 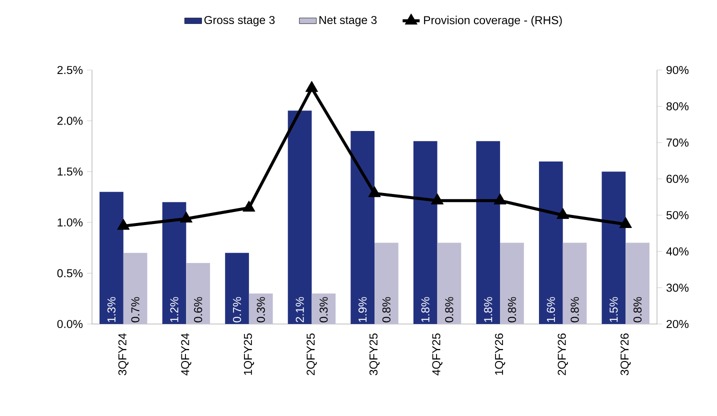 What do you see at coordinates (174, 309) in the screenshot?
I see `data-label: 1.2%` at bounding box center [174, 309].